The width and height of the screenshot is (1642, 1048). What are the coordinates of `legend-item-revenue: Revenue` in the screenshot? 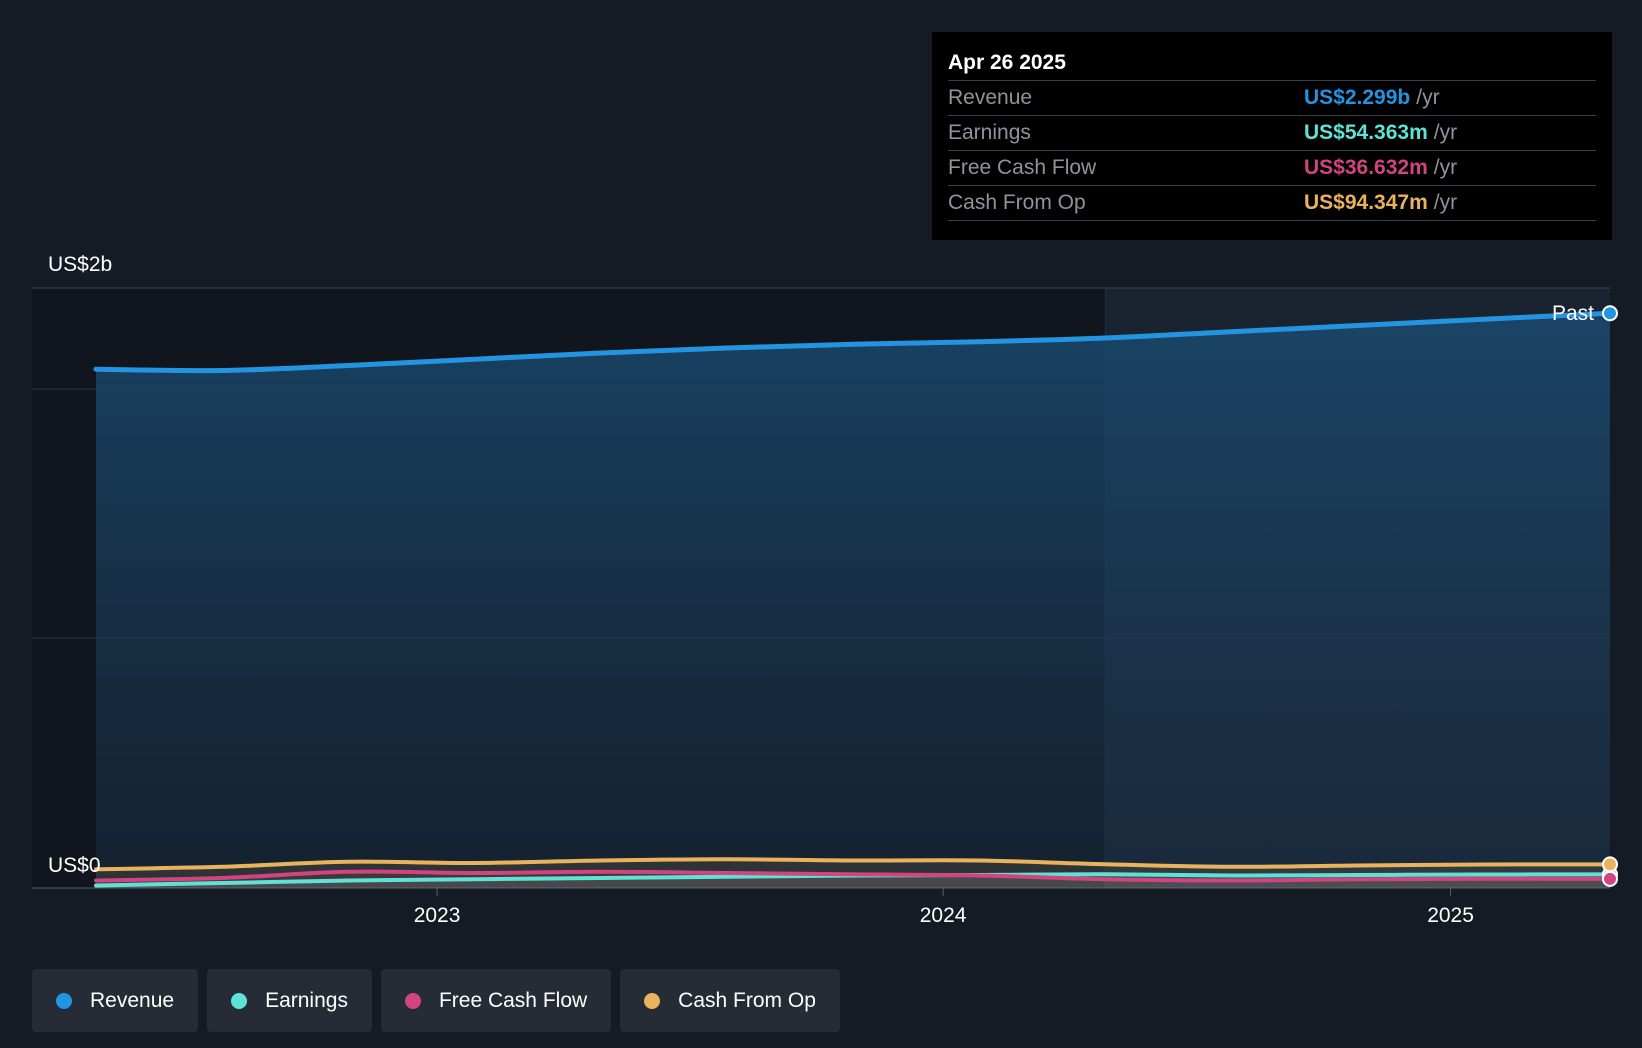 It's located at (115, 1000).